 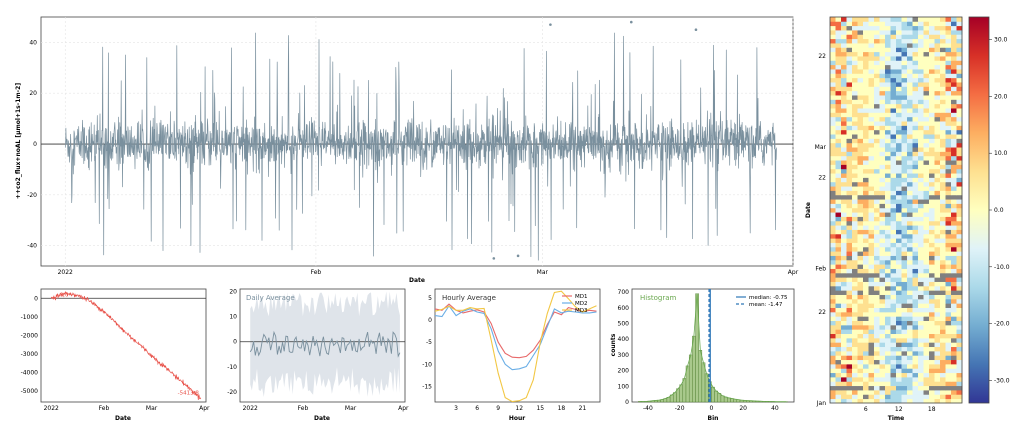 I want to click on hourly-legend-label: MD3, so click(x=581, y=311).